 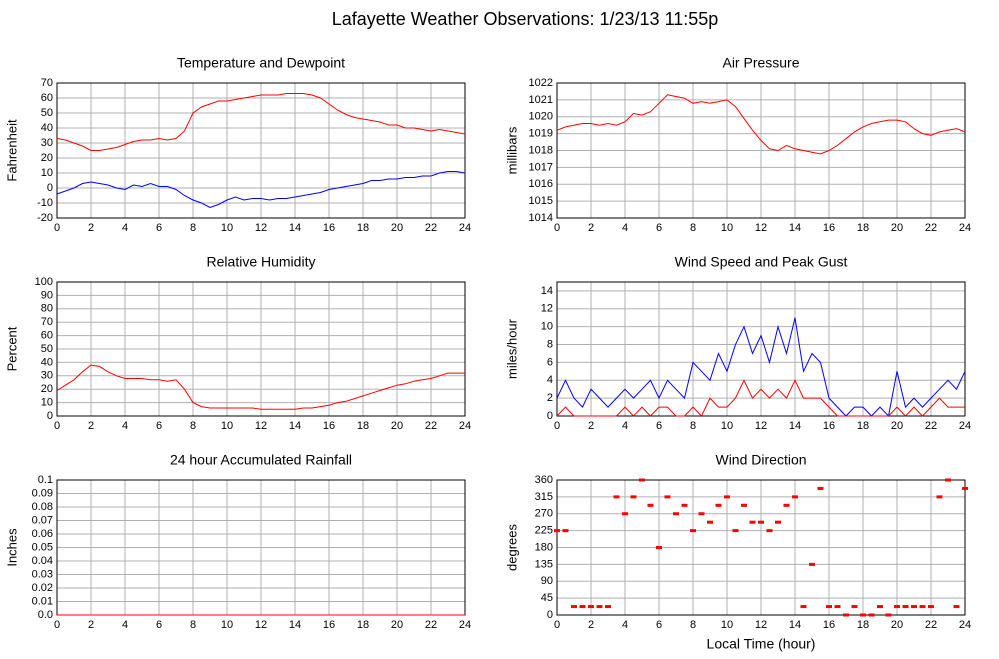 I want to click on y-tick-label: 90, so click(x=47, y=295).